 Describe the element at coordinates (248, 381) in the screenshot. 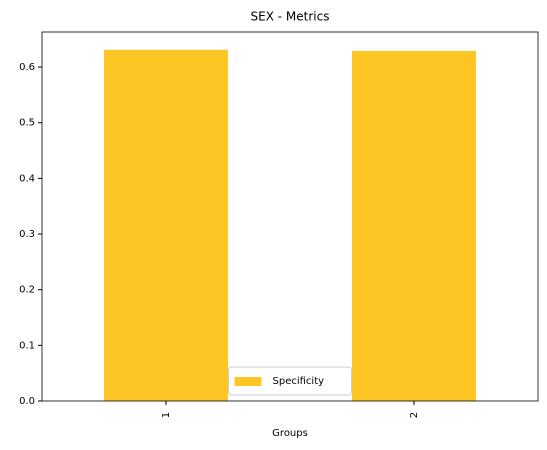

I see `legend-swatch` at that location.